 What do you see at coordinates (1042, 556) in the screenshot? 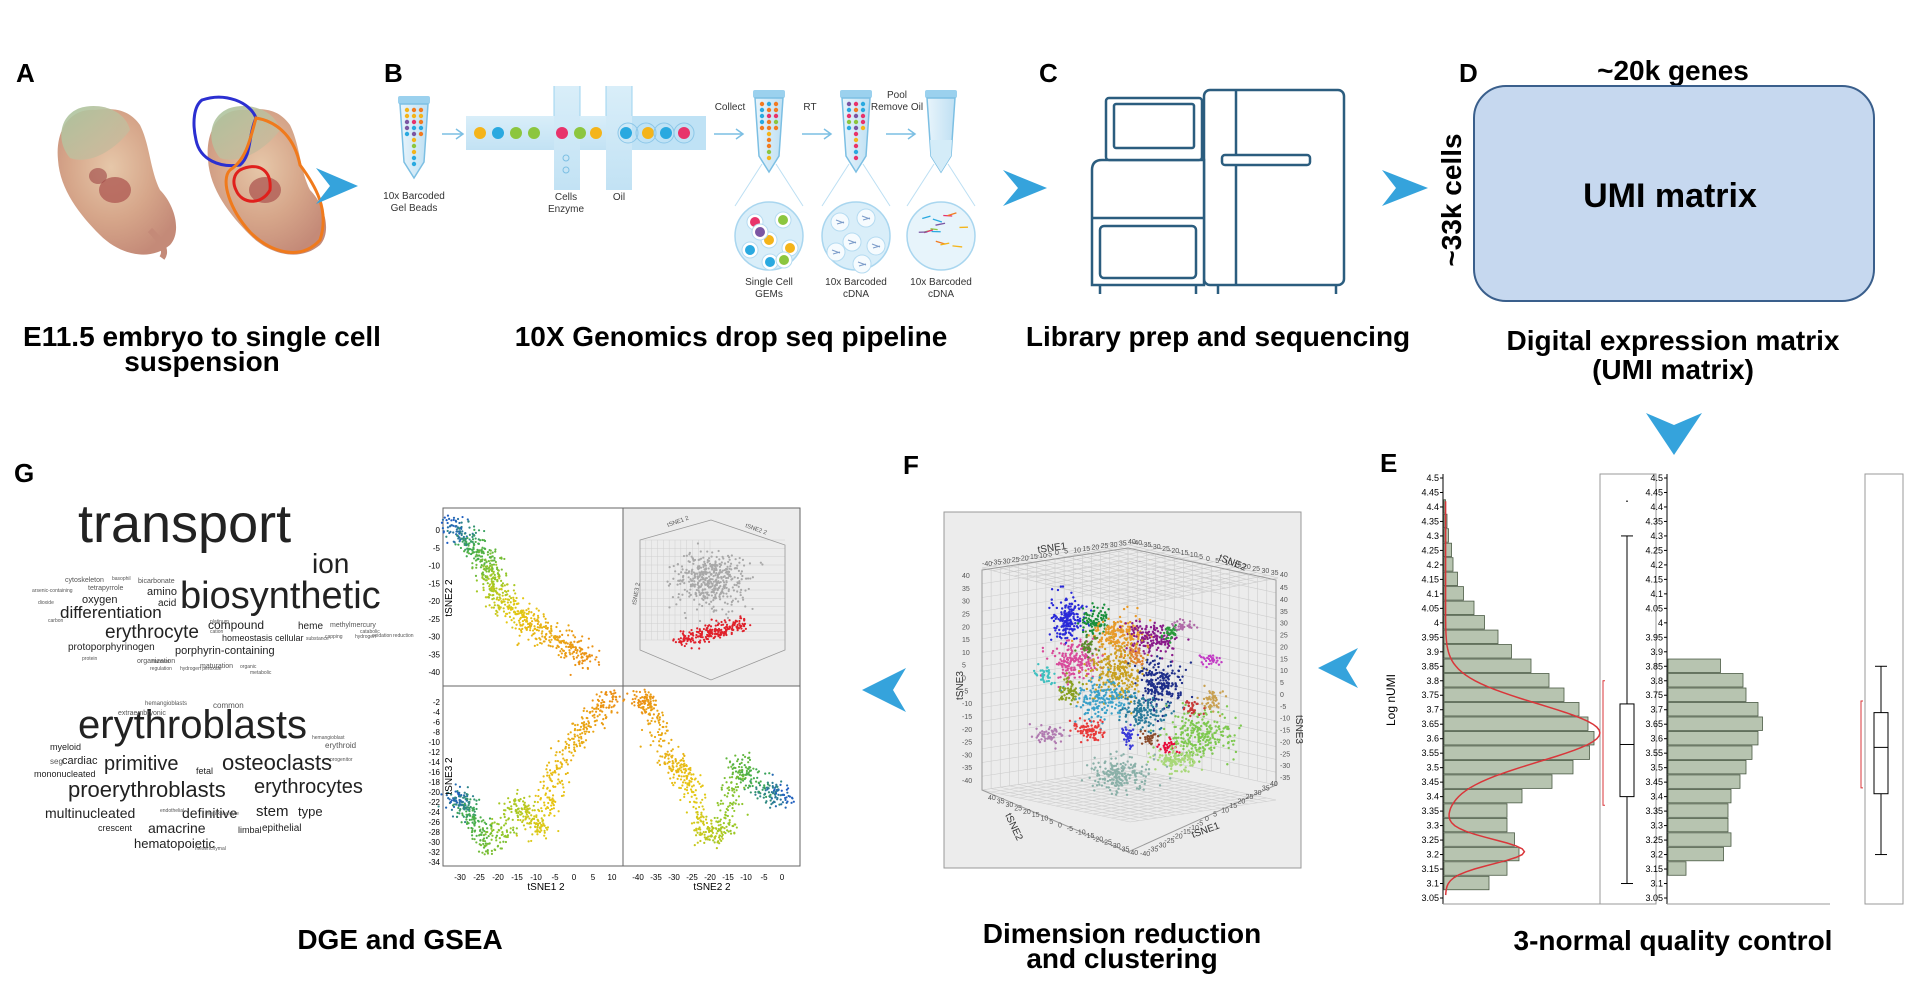
I see `f-tick-label: -10` at bounding box center [1042, 556].